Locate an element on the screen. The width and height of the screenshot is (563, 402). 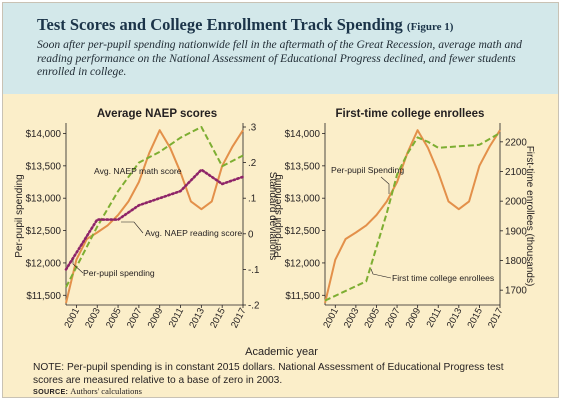
y2-tick-label: -.2 is located at coordinates (253, 306).